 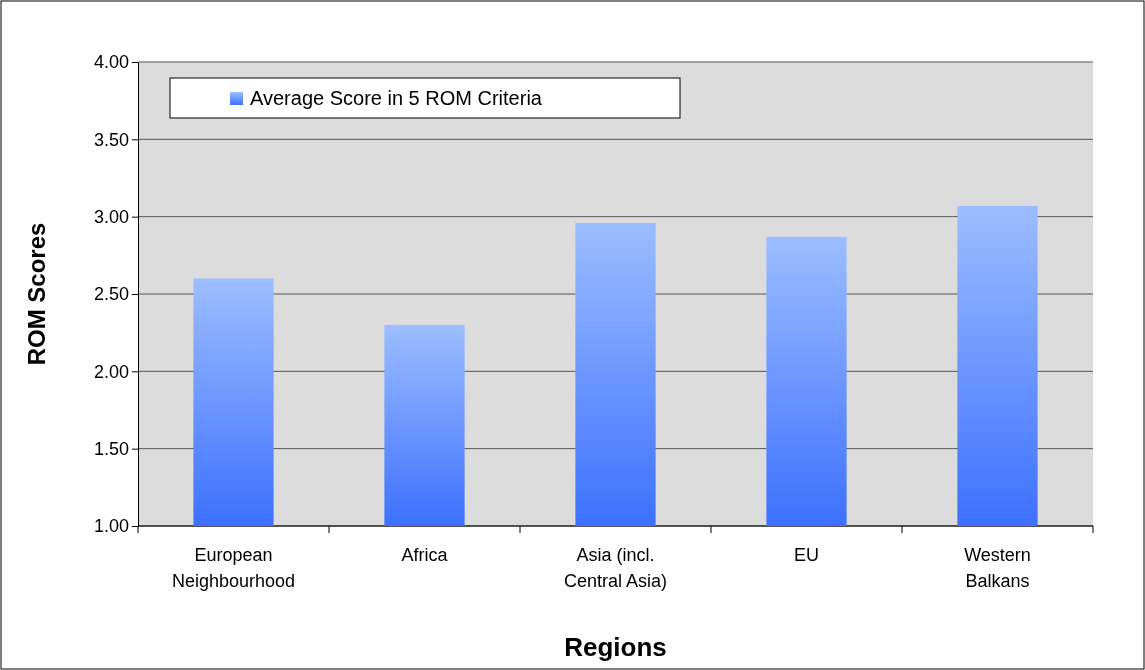 I want to click on y-tick-label: 3.50, so click(x=111, y=139).